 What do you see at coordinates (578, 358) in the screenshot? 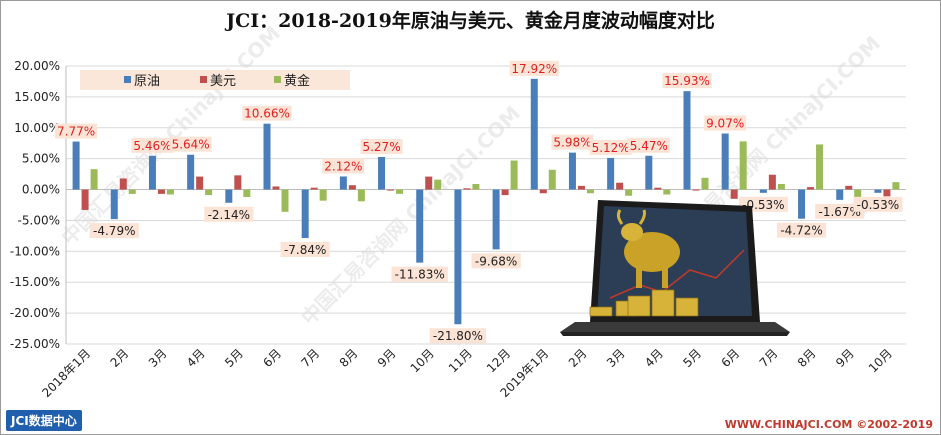
I see `x-tick-label: 2月` at bounding box center [578, 358].